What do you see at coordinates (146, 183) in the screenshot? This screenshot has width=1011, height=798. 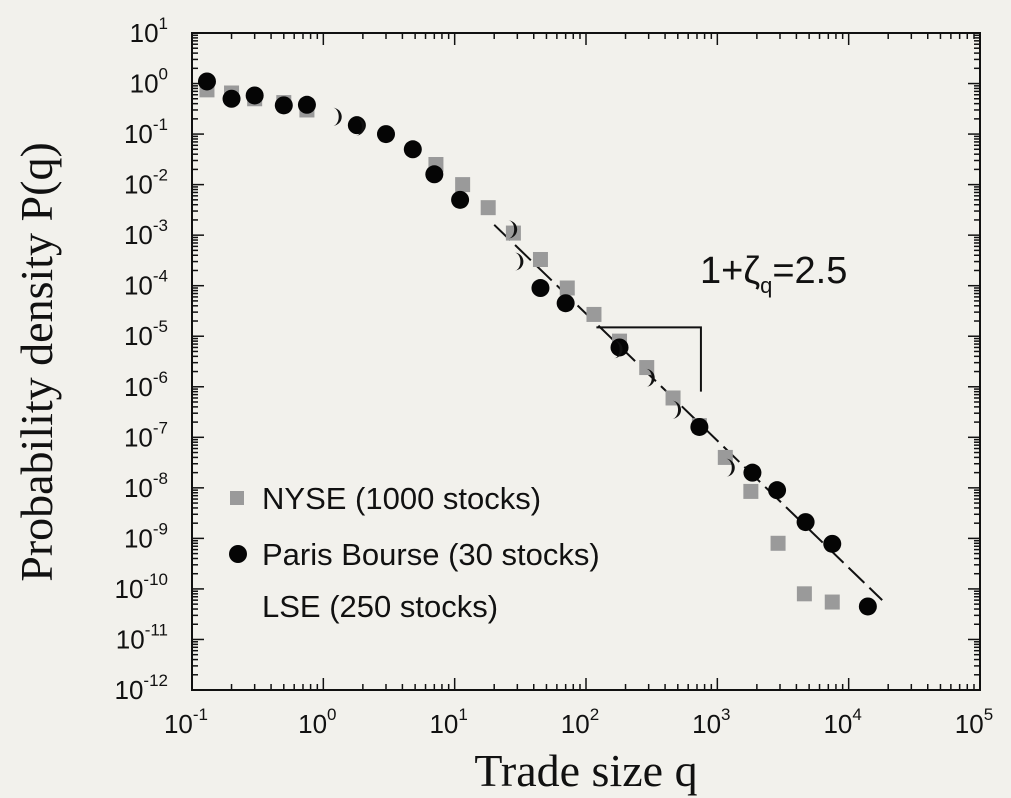 I see `y-tick-label: 10⁻²` at bounding box center [146, 183].